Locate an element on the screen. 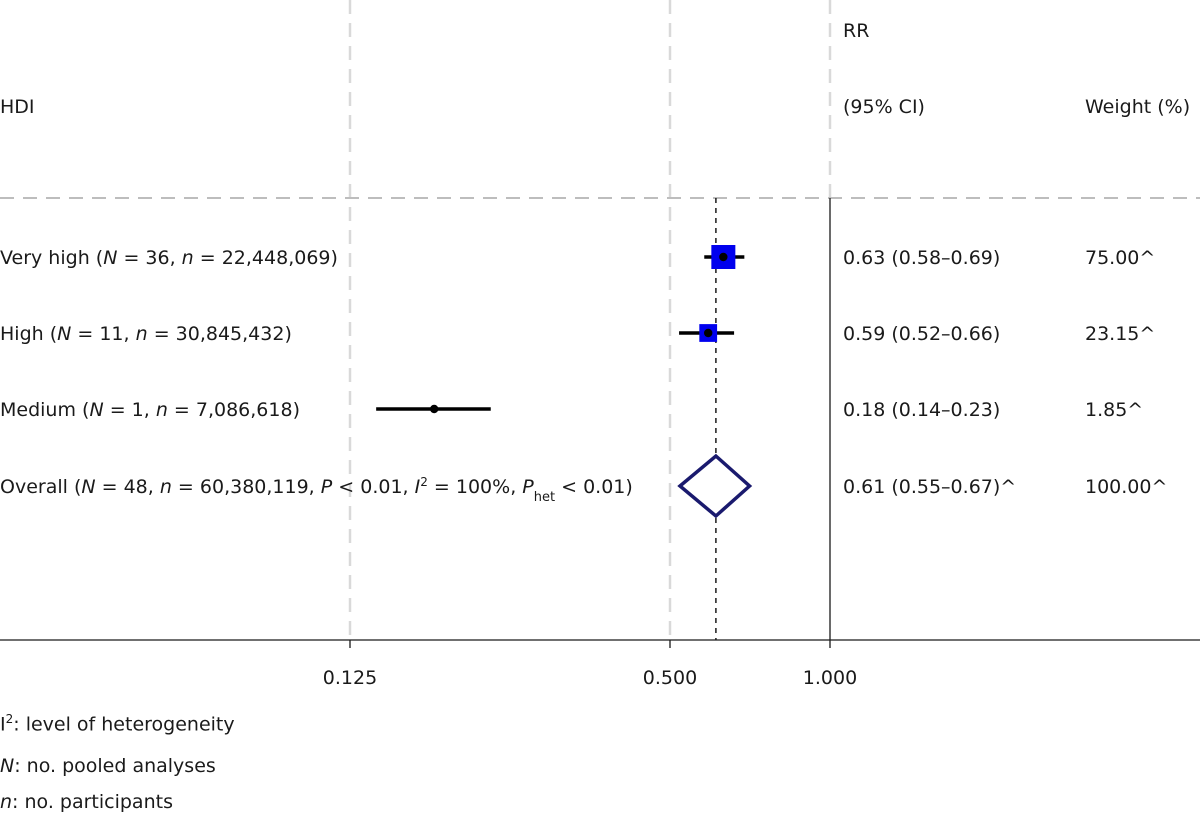 This screenshot has width=1200, height=816. overall-weight-text: 100.00^ is located at coordinates (1126, 487).